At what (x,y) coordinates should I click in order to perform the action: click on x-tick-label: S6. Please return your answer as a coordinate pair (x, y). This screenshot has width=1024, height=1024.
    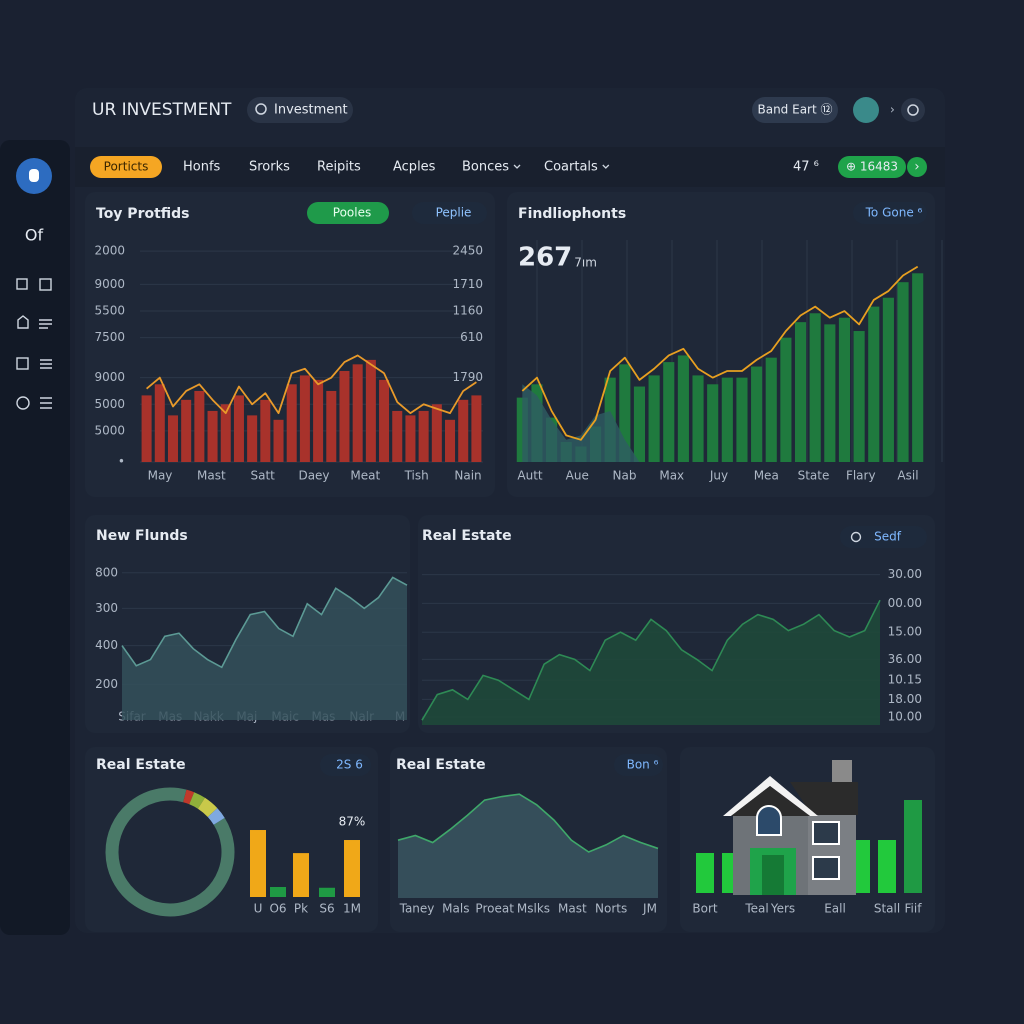
    Looking at the image, I should click on (326, 909).